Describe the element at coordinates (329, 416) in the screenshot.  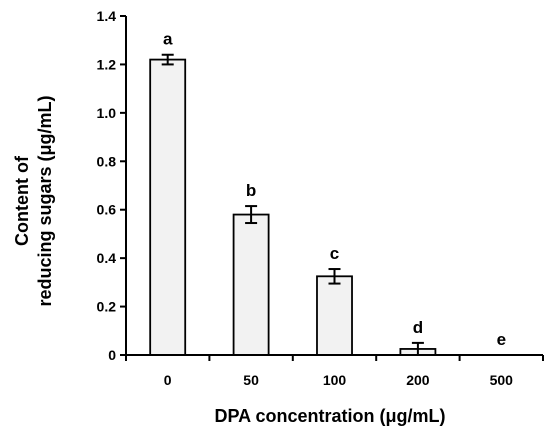
I see `x-axis-title: DPA concentration (μg/mL)` at that location.